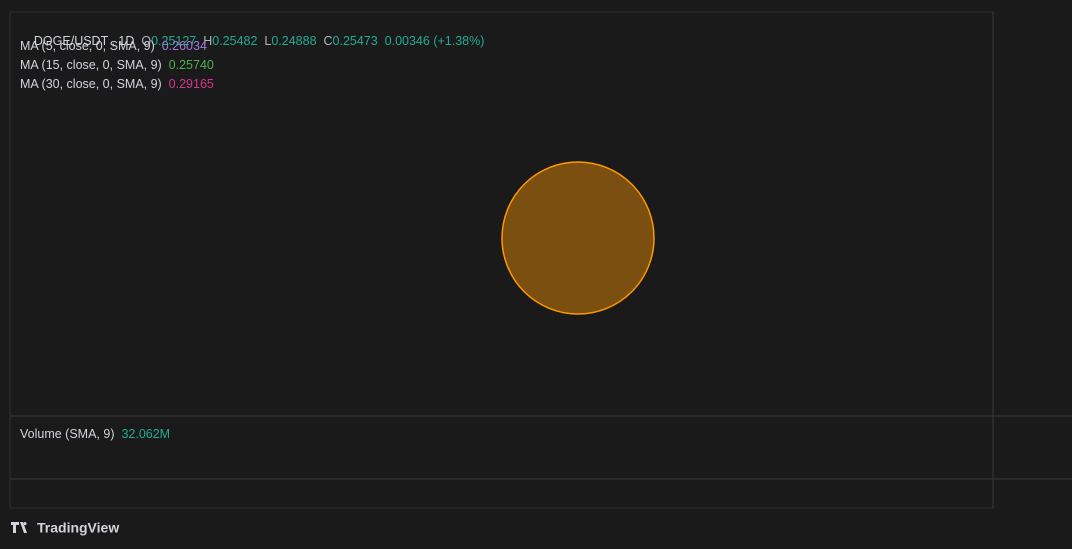  Describe the element at coordinates (434, 41) in the screenshot. I see `change: 0.00346 (+1.38%)` at that location.